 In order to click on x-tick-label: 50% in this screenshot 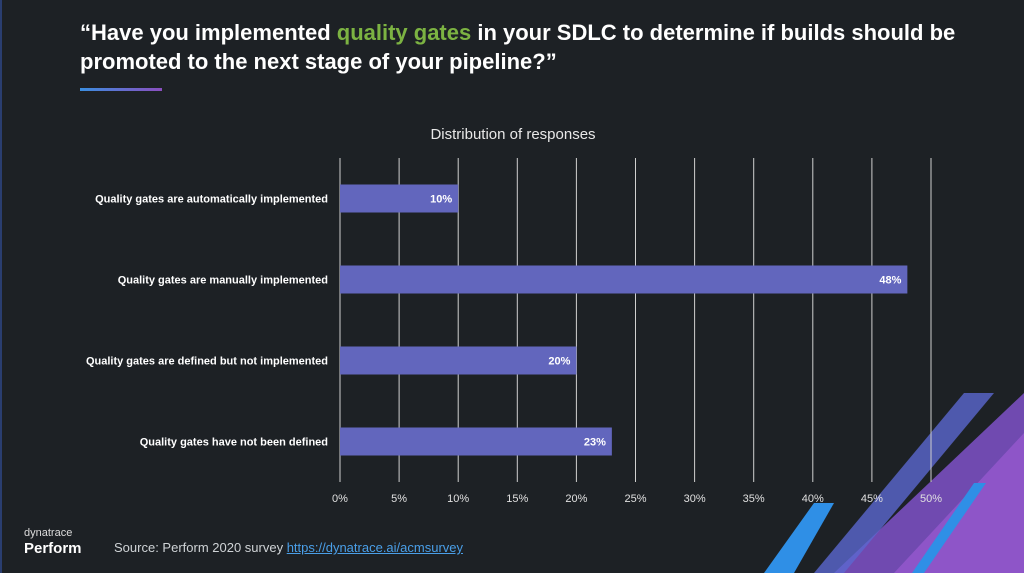, I will do `click(931, 499)`.